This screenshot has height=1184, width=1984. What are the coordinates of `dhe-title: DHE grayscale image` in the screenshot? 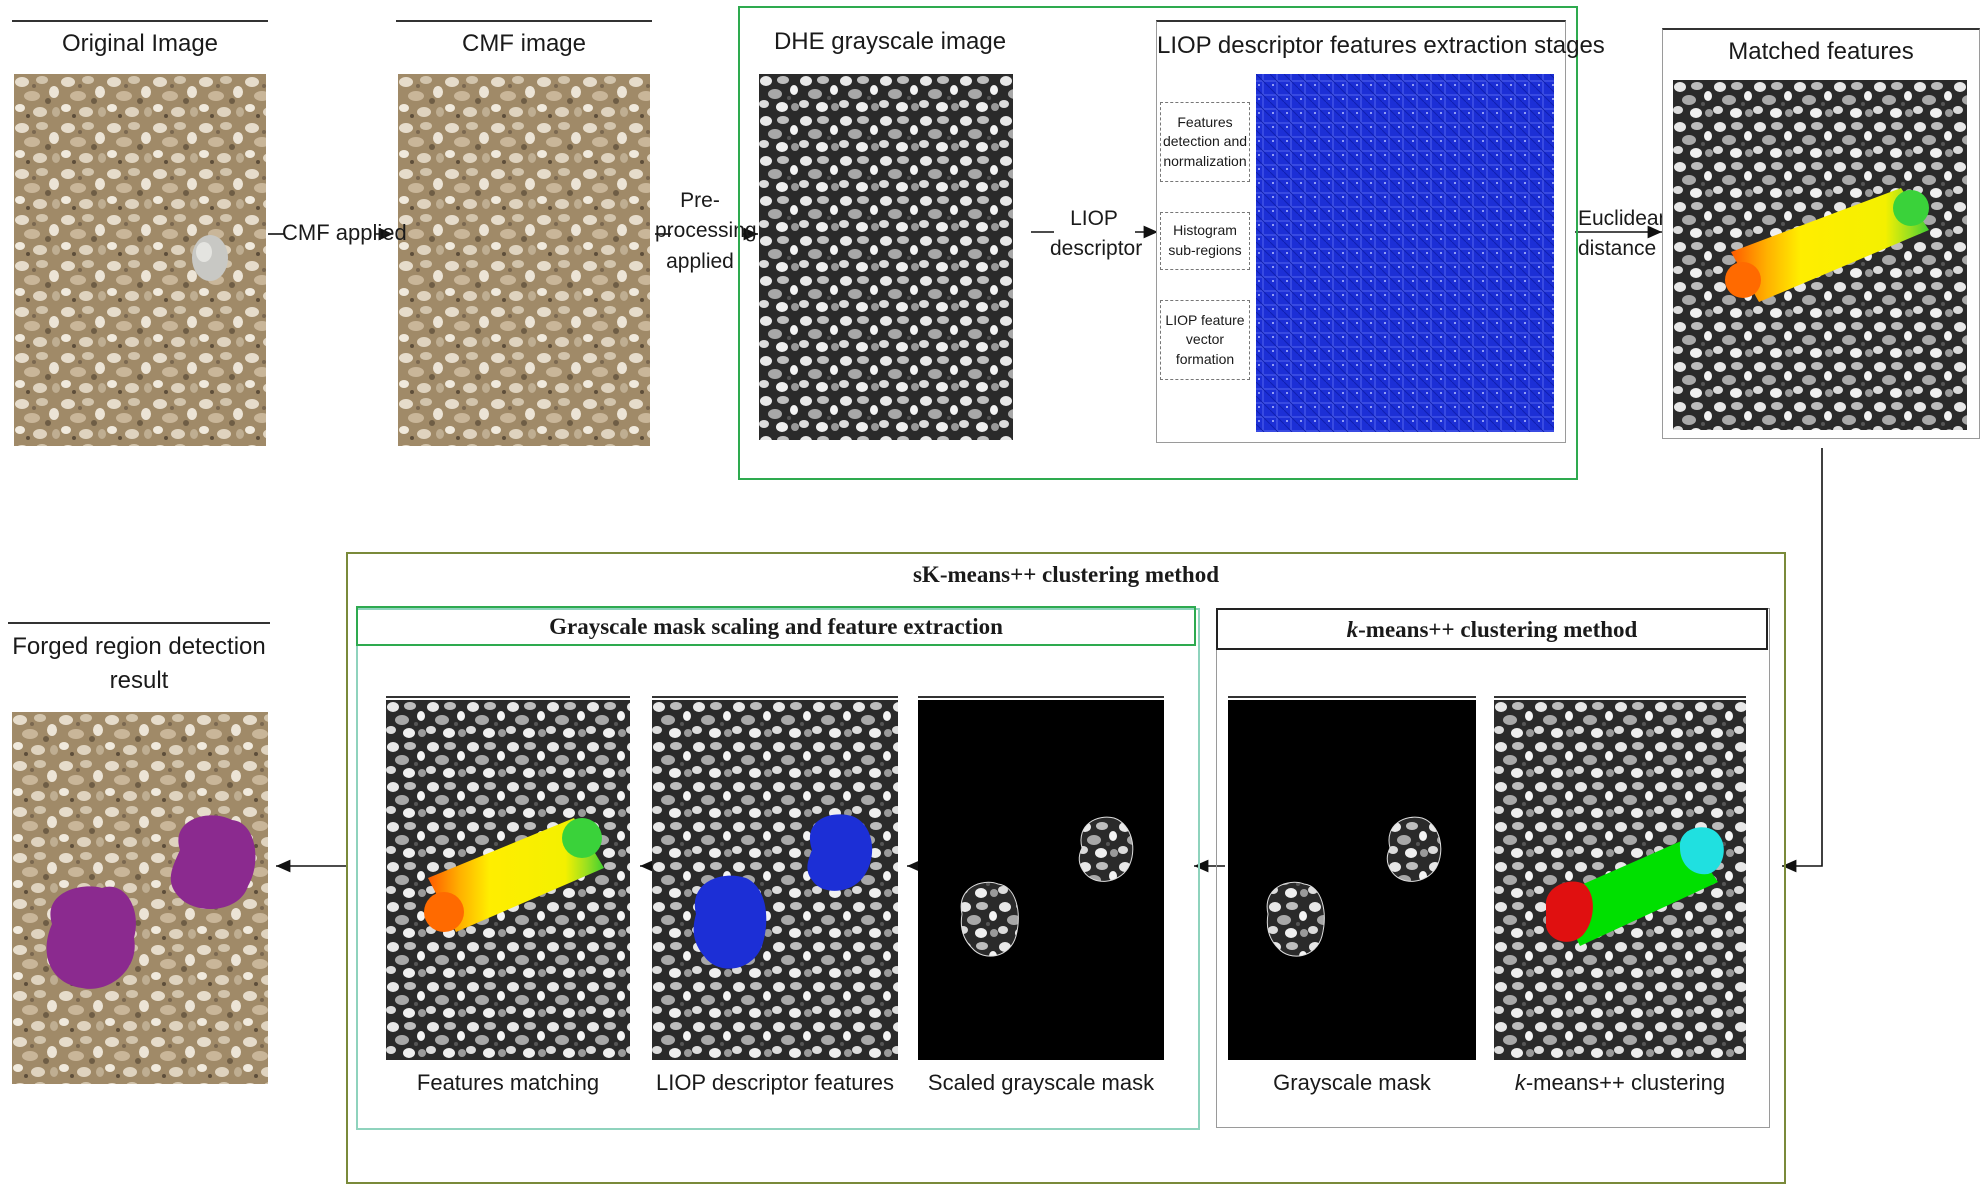 It's located at (890, 41).